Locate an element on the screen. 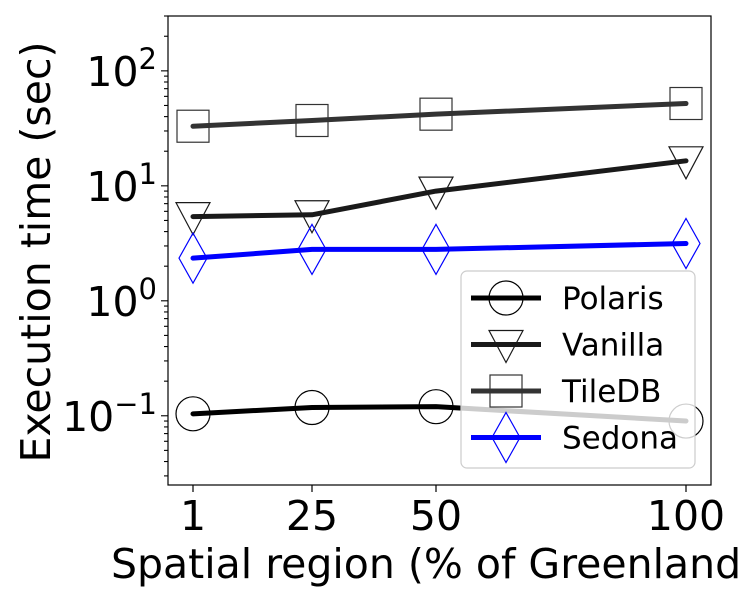 This screenshot has width=740, height=600. x-tick-label: 25 is located at coordinates (312, 516).